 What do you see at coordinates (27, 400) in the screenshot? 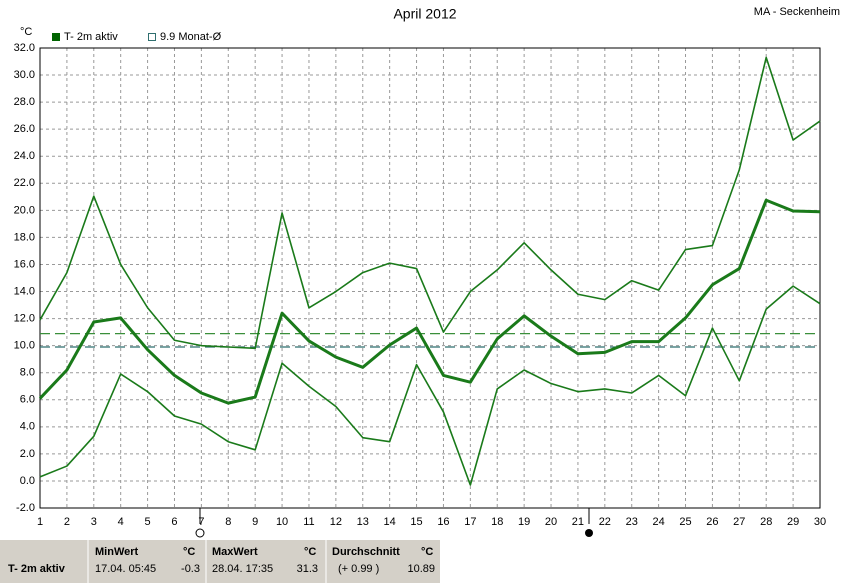
I see `y-tick-label: 6.0` at bounding box center [27, 400].